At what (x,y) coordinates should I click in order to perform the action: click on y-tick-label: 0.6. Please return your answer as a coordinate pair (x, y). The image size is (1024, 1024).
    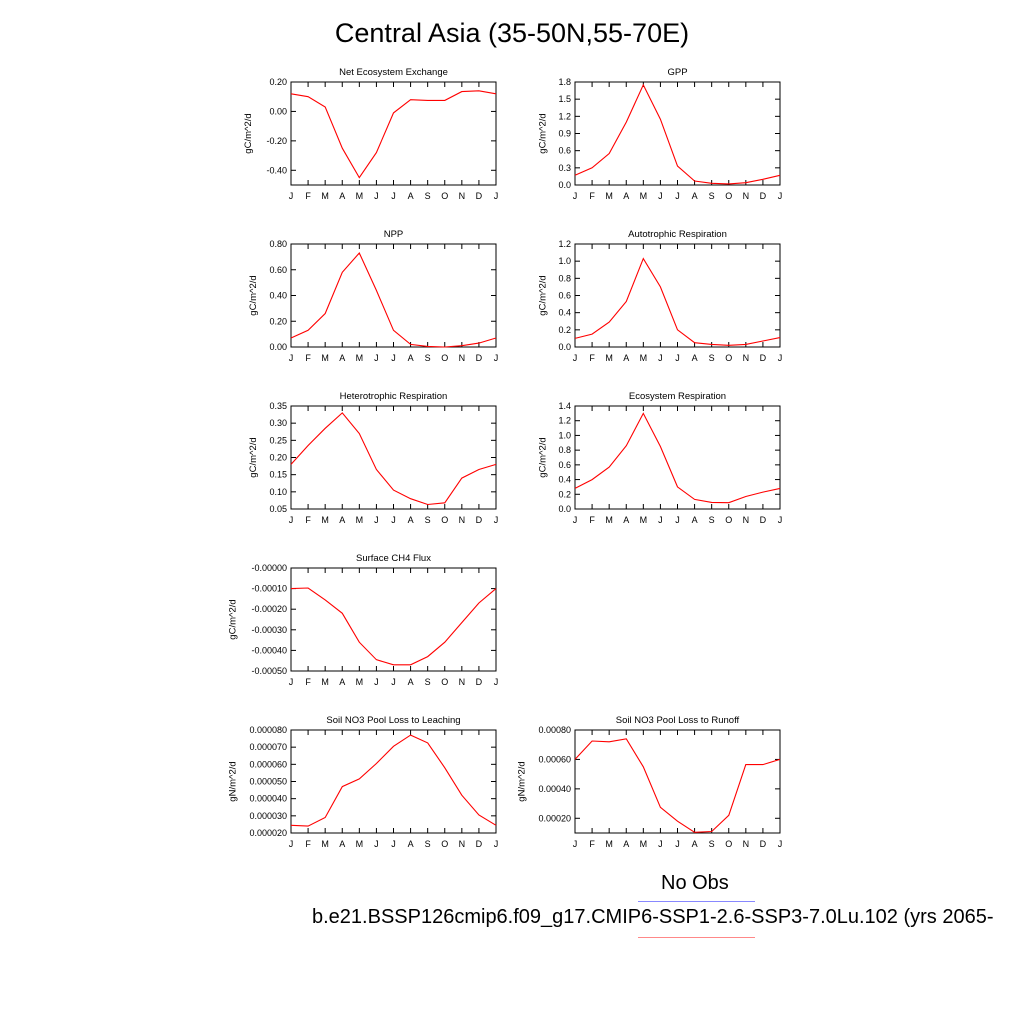
    Looking at the image, I should click on (564, 465).